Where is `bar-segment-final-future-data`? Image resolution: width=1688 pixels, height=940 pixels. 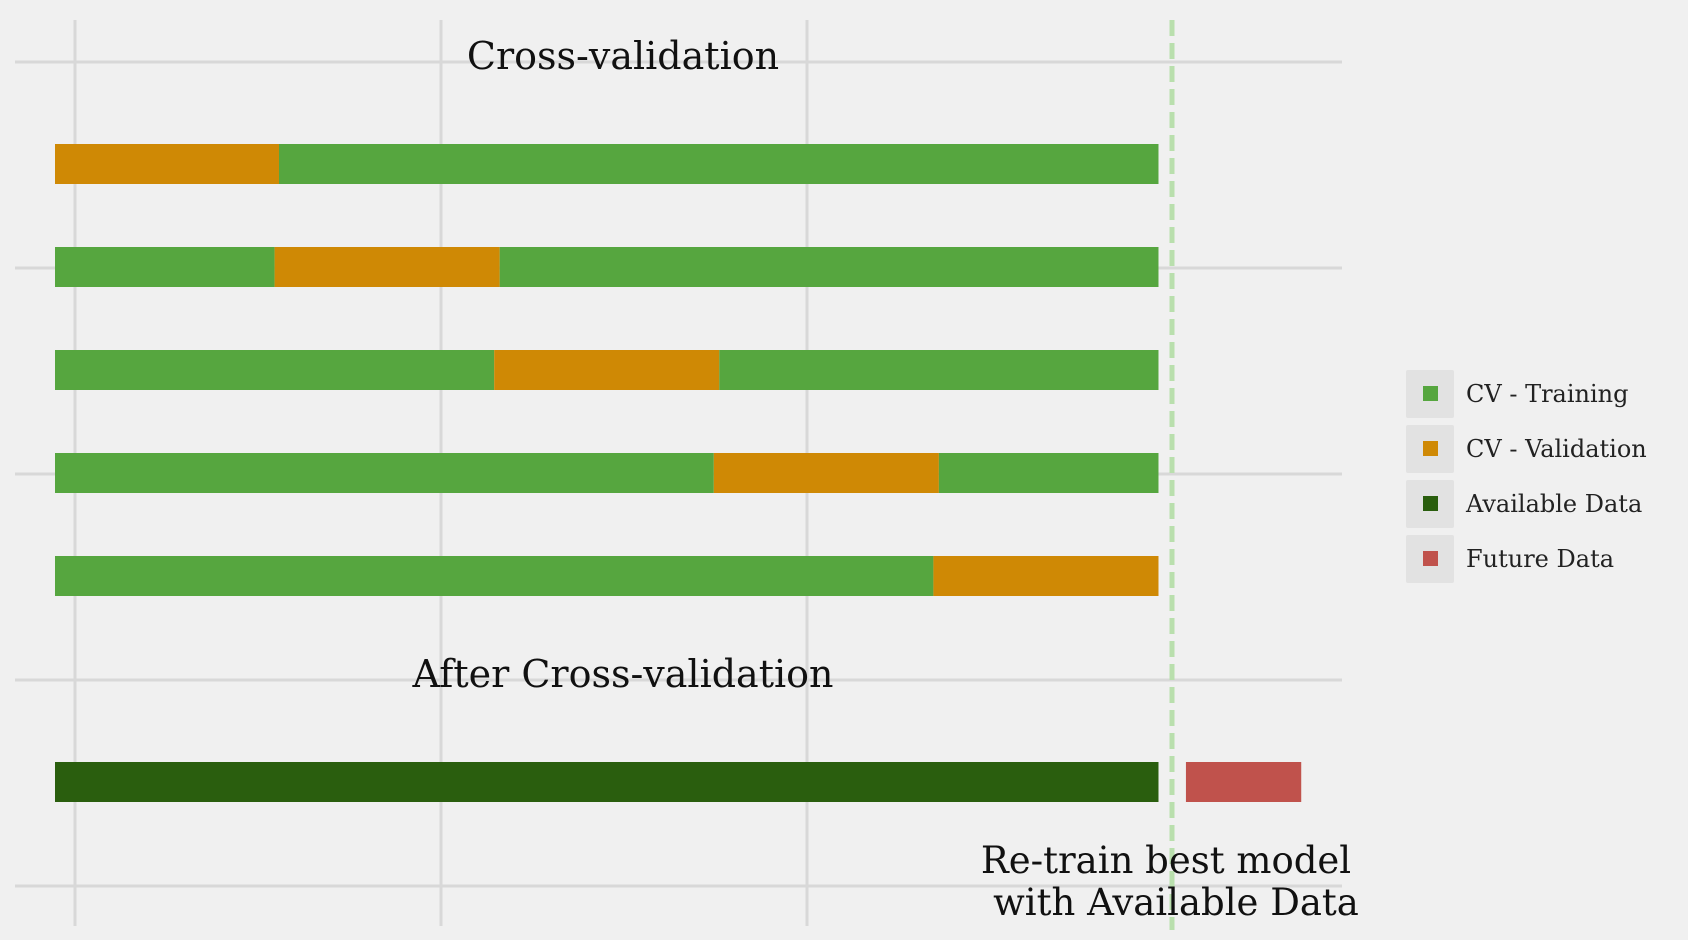 bar-segment-final-future-data is located at coordinates (1243, 782).